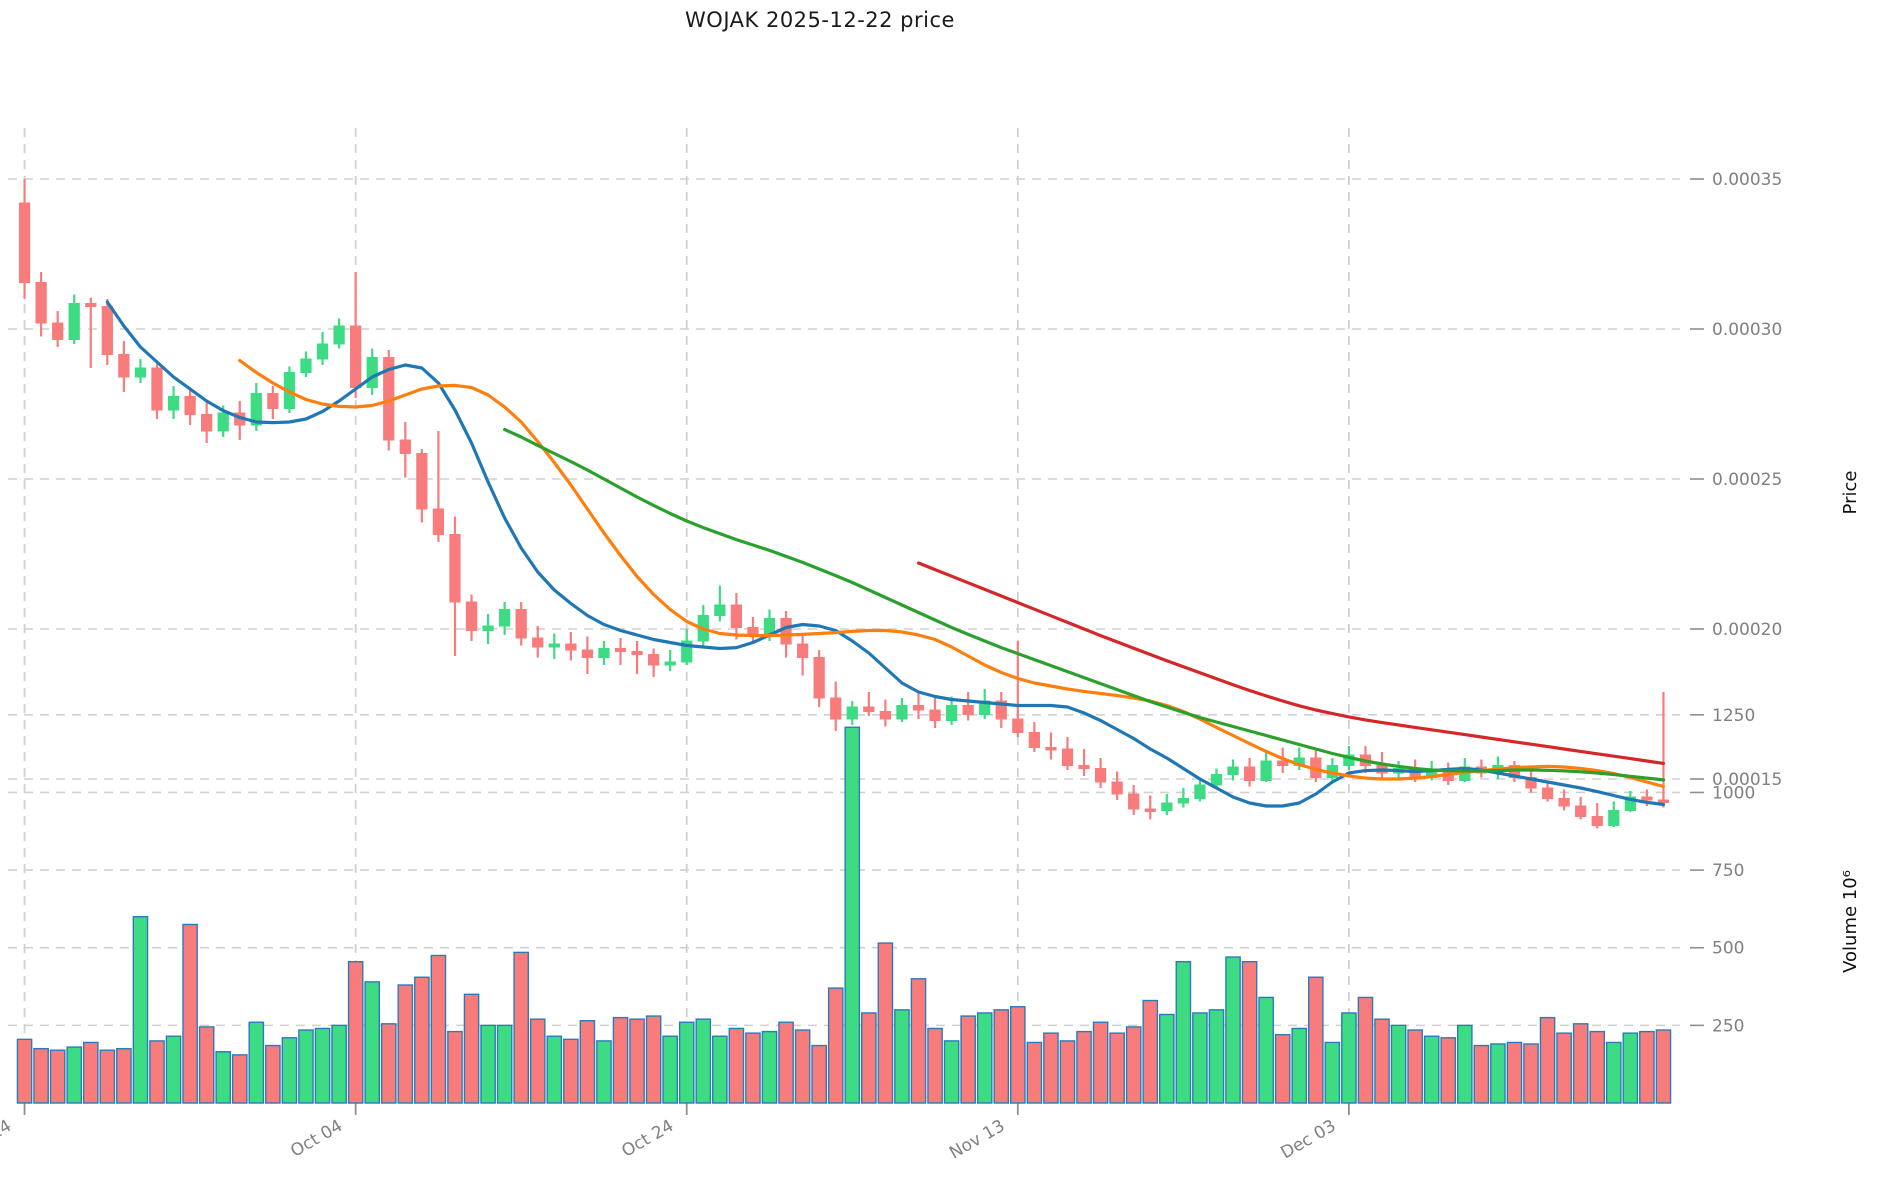  I want to click on volume-tick-label: 1250, so click(1733, 716).